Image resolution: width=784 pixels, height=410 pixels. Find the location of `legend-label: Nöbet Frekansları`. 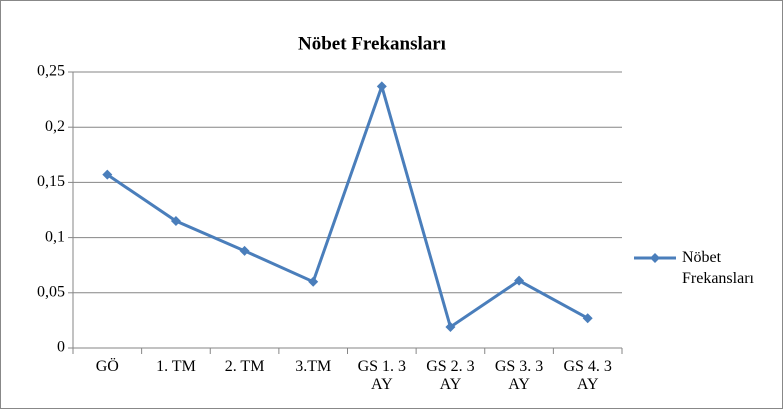

legend-label: Nöbet Frekansları is located at coordinates (718, 268).